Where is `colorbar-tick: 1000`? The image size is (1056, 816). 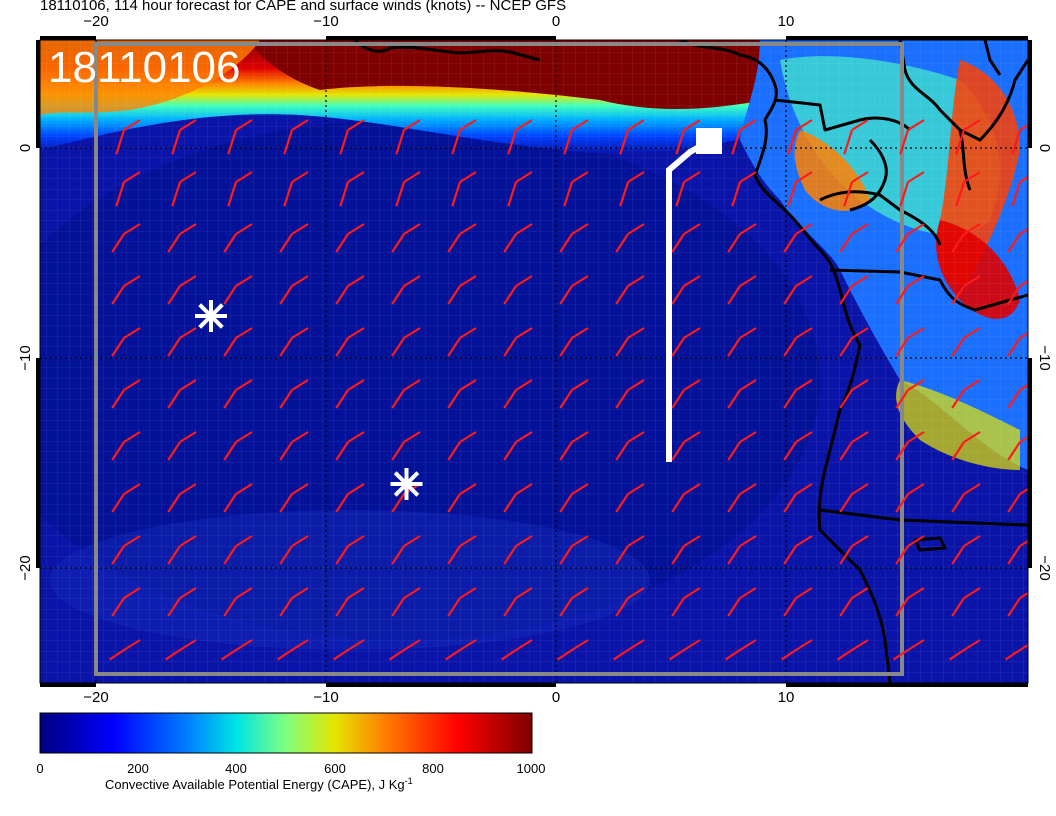 colorbar-tick: 1000 is located at coordinates (531, 768).